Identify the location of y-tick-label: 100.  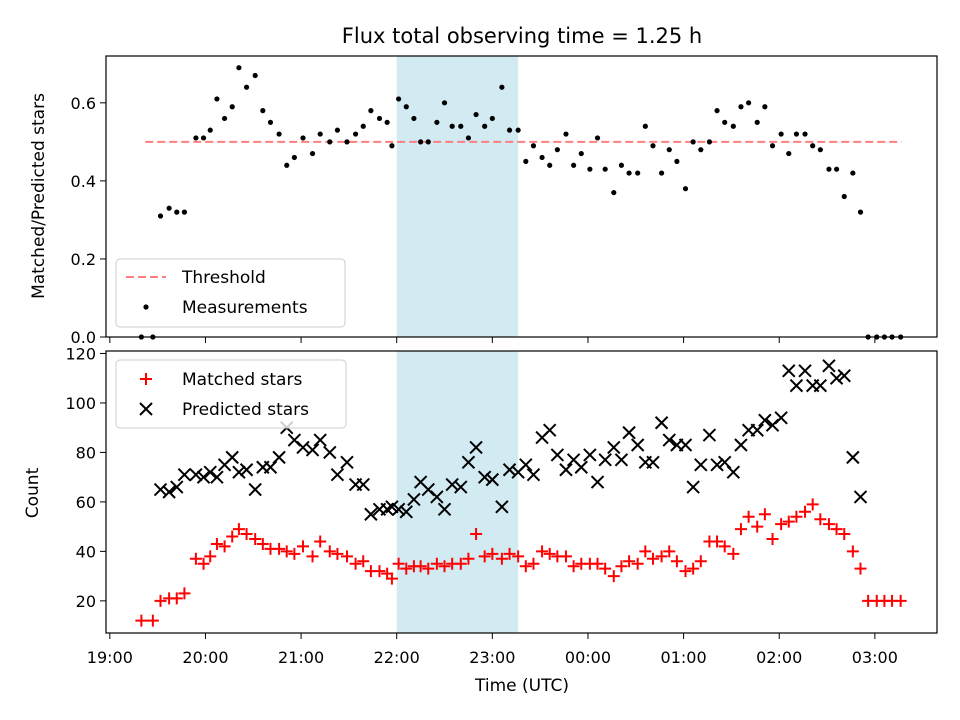
(80, 403).